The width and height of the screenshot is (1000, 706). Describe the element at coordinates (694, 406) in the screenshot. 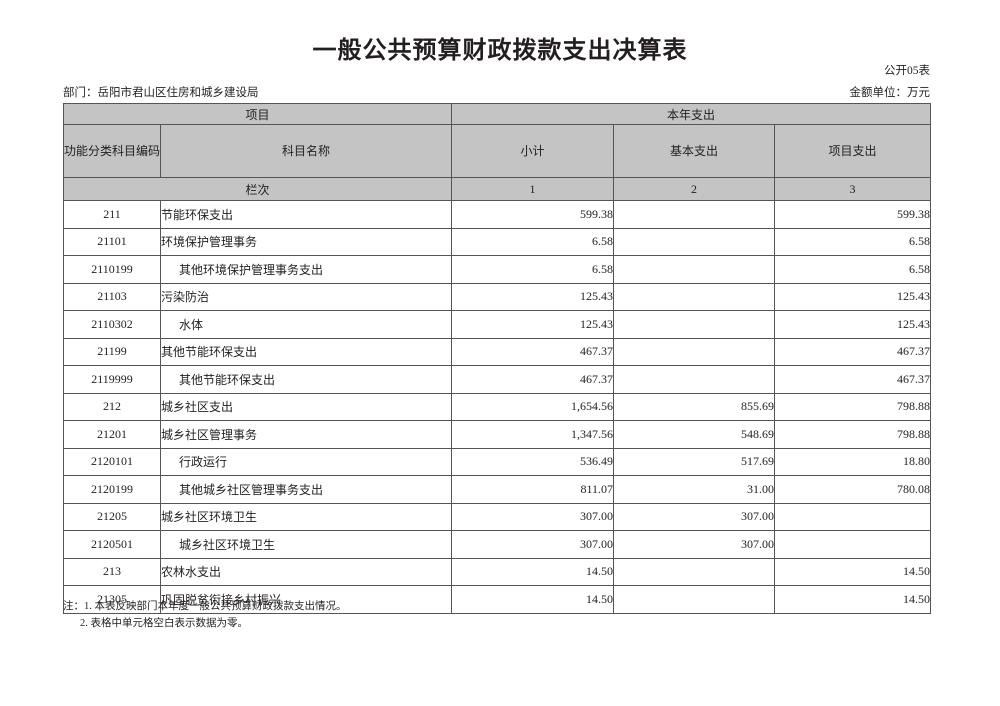

I see `cell-basic: 855.69` at that location.